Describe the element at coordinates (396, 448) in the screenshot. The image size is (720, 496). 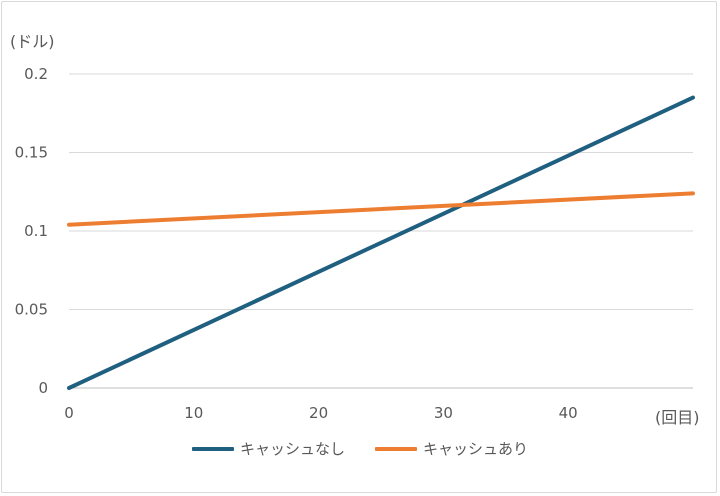
I see `legend-swatch-with-cache` at that location.